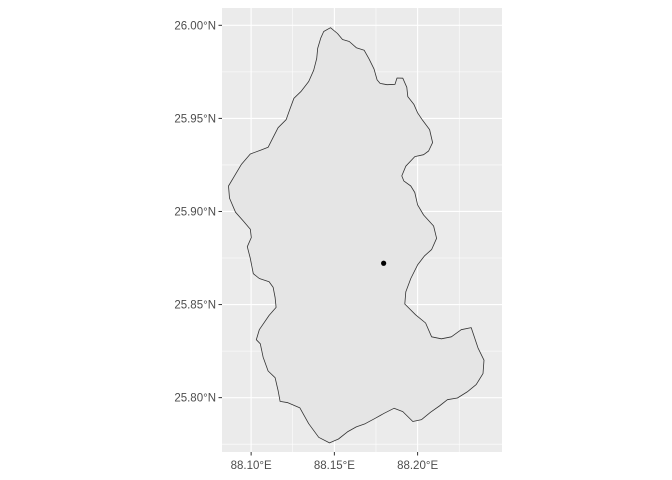 Image resolution: width=672 pixels, height=480 pixels. Describe the element at coordinates (195, 212) in the screenshot. I see `y-tick-label: 25.90°N` at that location.